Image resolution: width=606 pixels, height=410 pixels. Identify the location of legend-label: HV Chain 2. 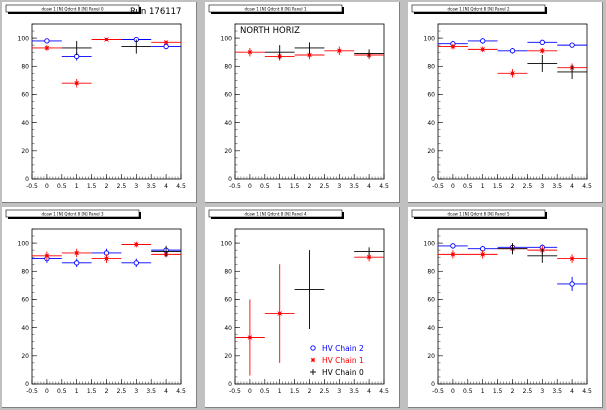
(343, 348).